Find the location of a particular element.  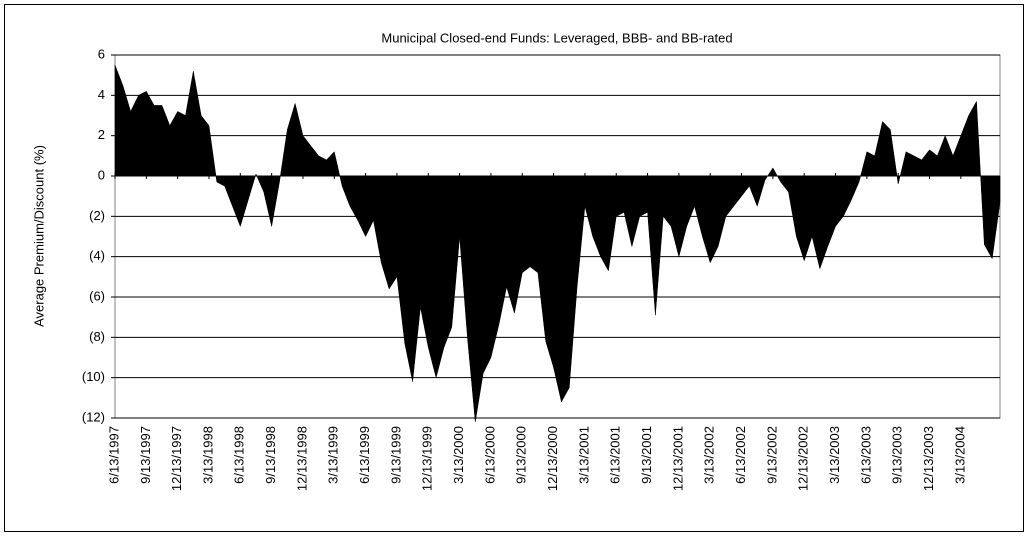

x-tick-label: 9/13/1999 is located at coordinates (395, 455).